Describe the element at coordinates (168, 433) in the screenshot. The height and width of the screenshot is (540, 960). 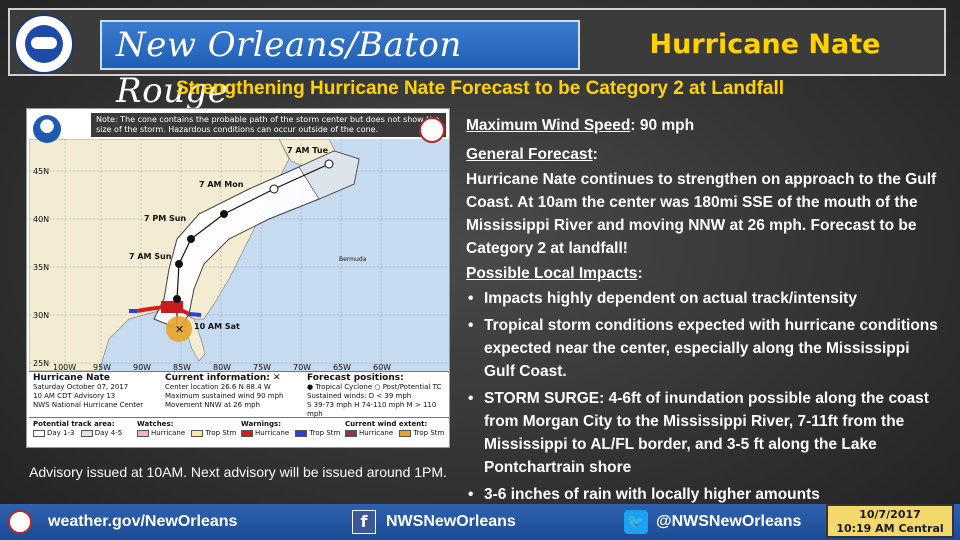
I see `legend-hurricane-watch: Hurricane` at that location.